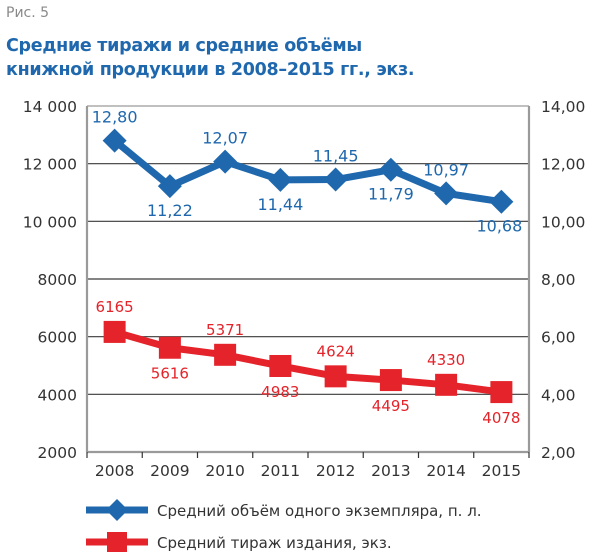 The width and height of the screenshot is (600, 555). I want to click on legend-item: Средний объём одного экземпляра, п. л., so click(284, 510).